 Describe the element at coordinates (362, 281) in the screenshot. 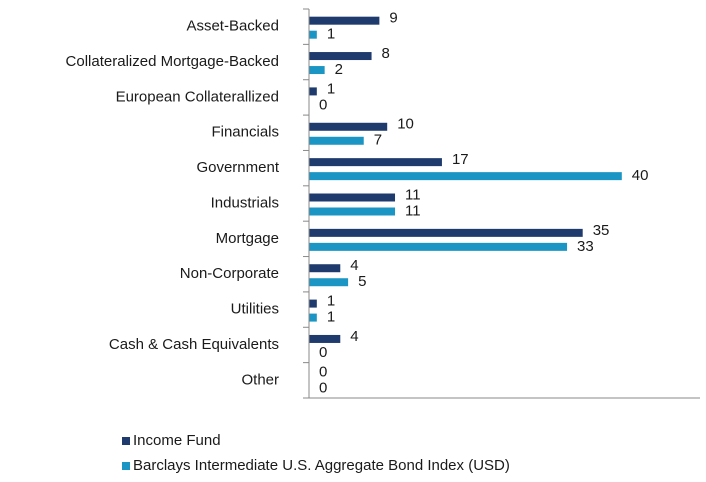

I see `data-label: 5` at that location.